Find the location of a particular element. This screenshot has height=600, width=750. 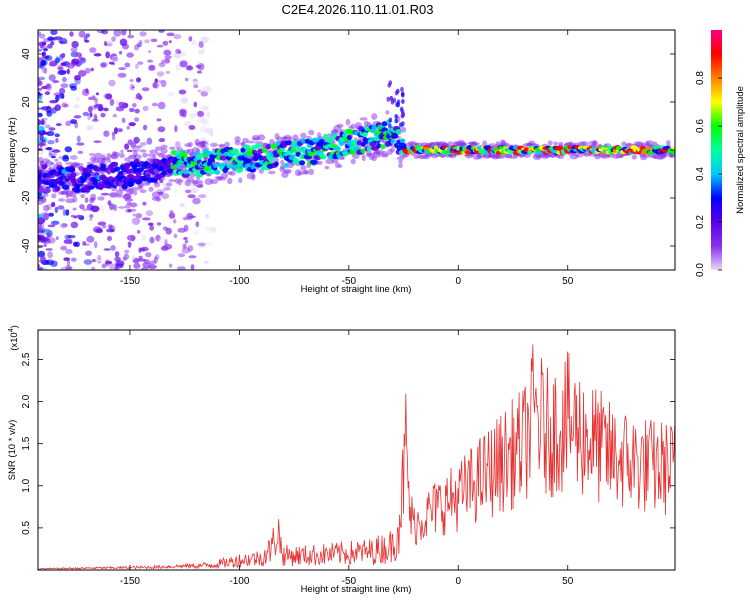

snr-x-axis-label: Height of straight line (km) is located at coordinates (356, 589).